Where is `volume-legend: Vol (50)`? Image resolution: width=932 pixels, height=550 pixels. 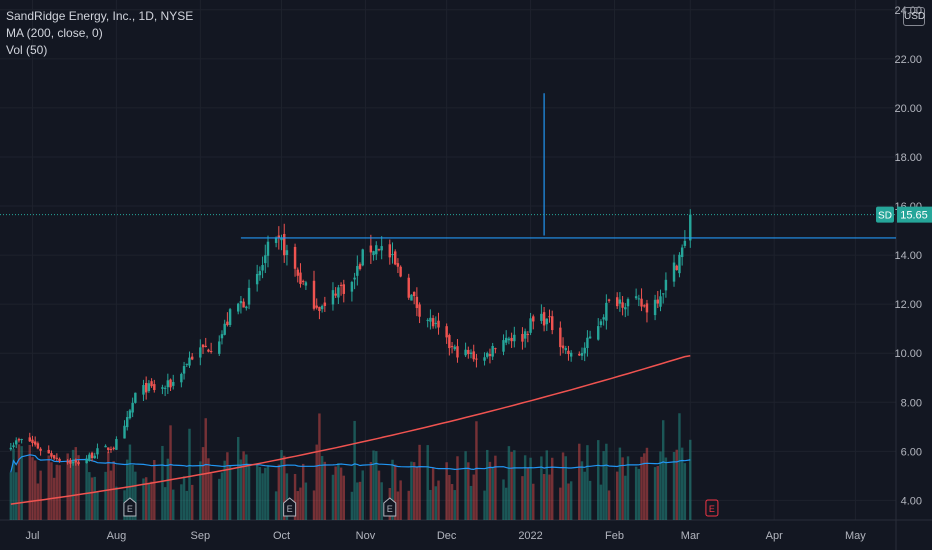
volume-legend: Vol (50) is located at coordinates (27, 50).